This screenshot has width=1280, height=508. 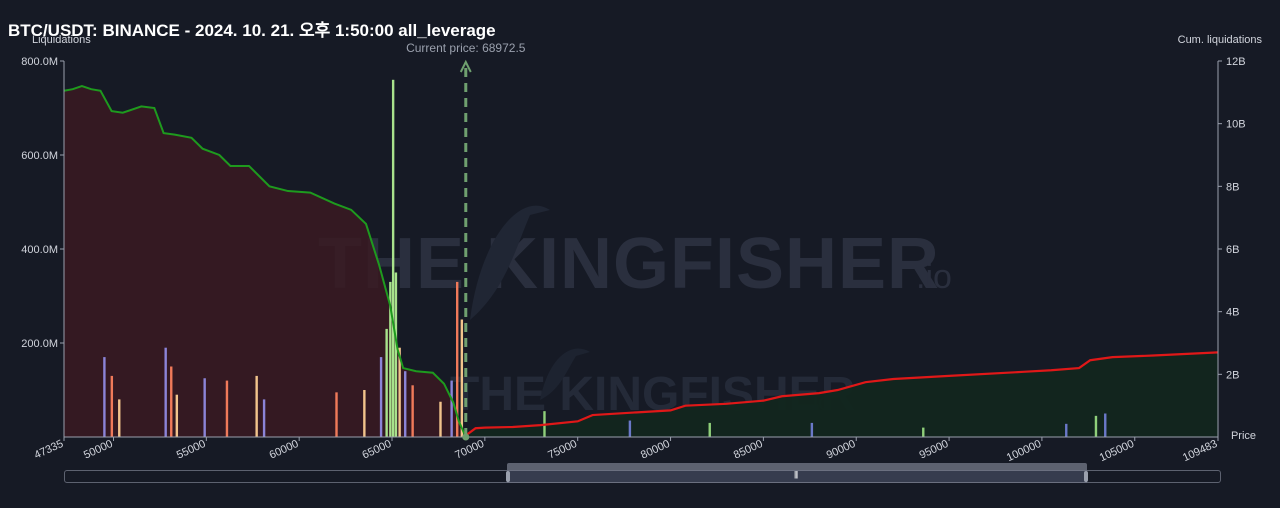 I want to click on y-tick-label: 600.0M, so click(x=39, y=156).